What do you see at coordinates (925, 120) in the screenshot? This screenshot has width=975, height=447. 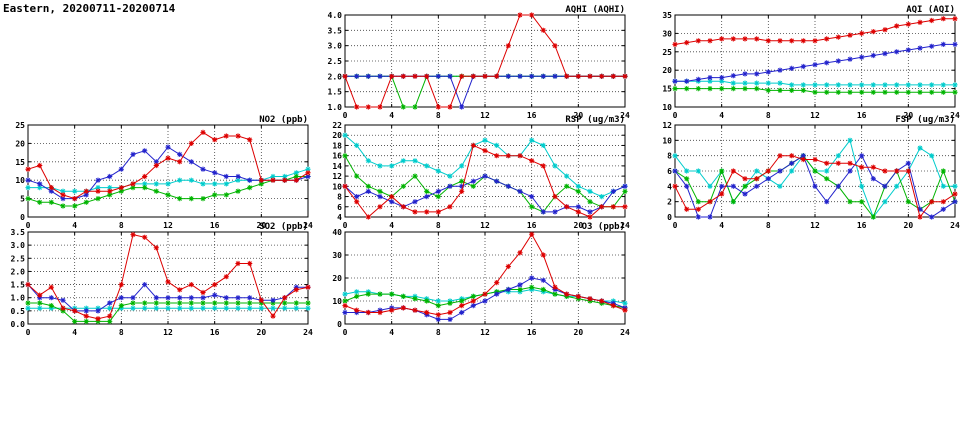 I see `svg-text: FSP (ug/m3)` at bounding box center [925, 120].